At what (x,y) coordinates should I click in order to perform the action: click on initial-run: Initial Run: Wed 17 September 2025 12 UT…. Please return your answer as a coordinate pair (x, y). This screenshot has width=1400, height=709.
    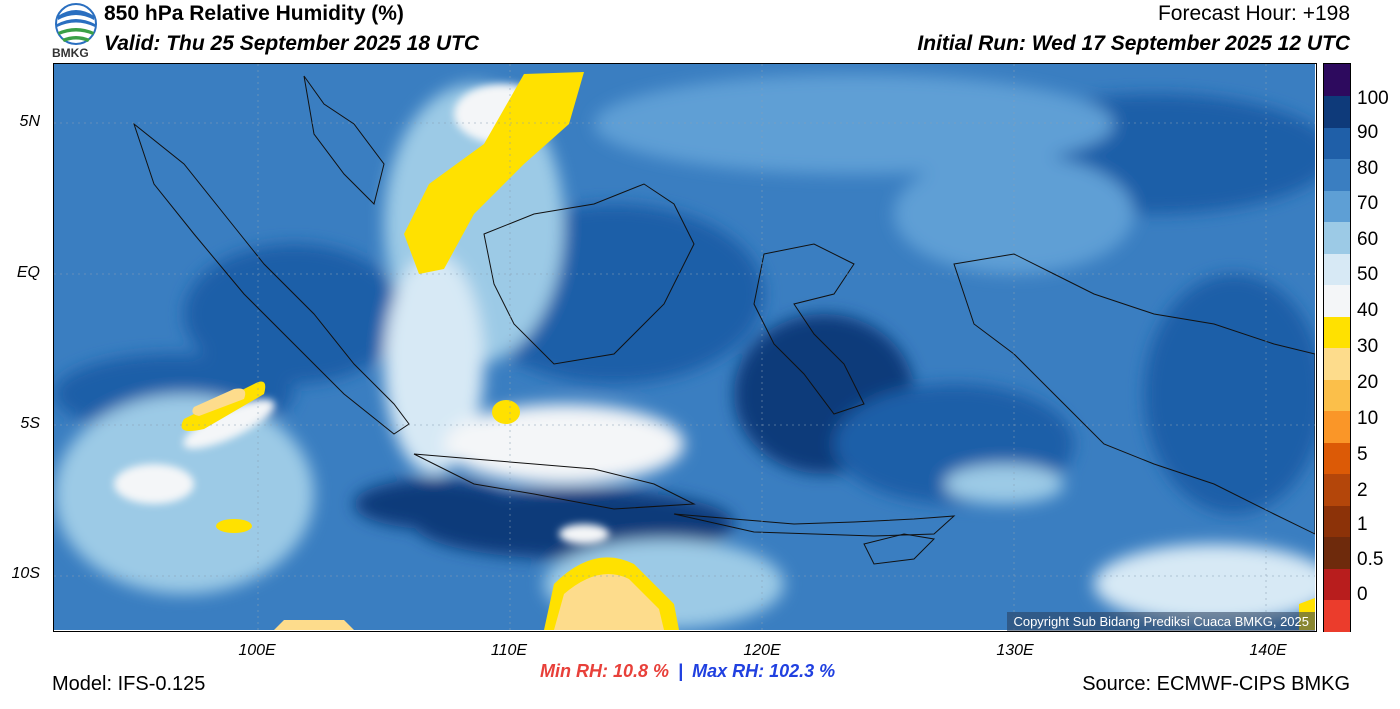
    Looking at the image, I should click on (1133, 43).